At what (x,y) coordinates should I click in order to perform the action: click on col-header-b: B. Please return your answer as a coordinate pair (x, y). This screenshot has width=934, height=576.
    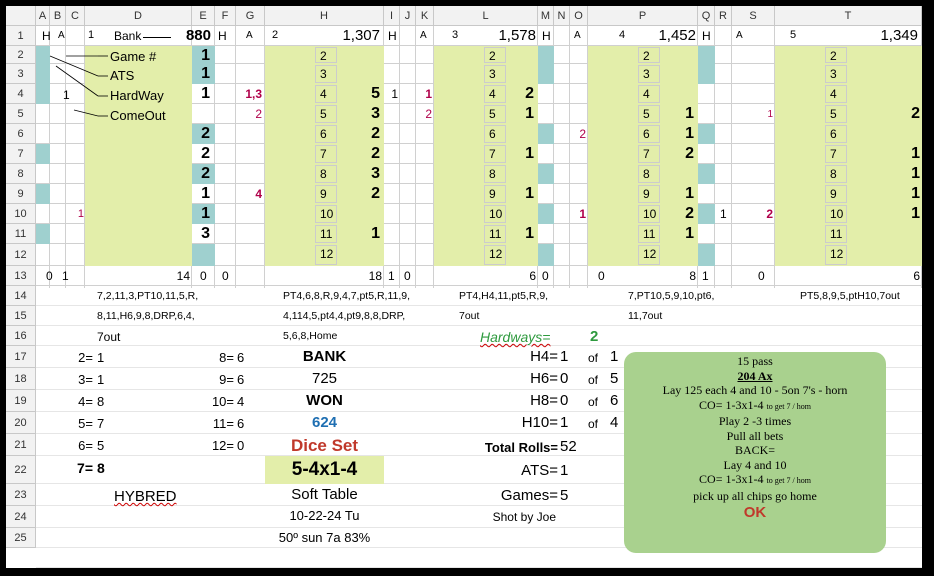
    Looking at the image, I should click on (58, 16).